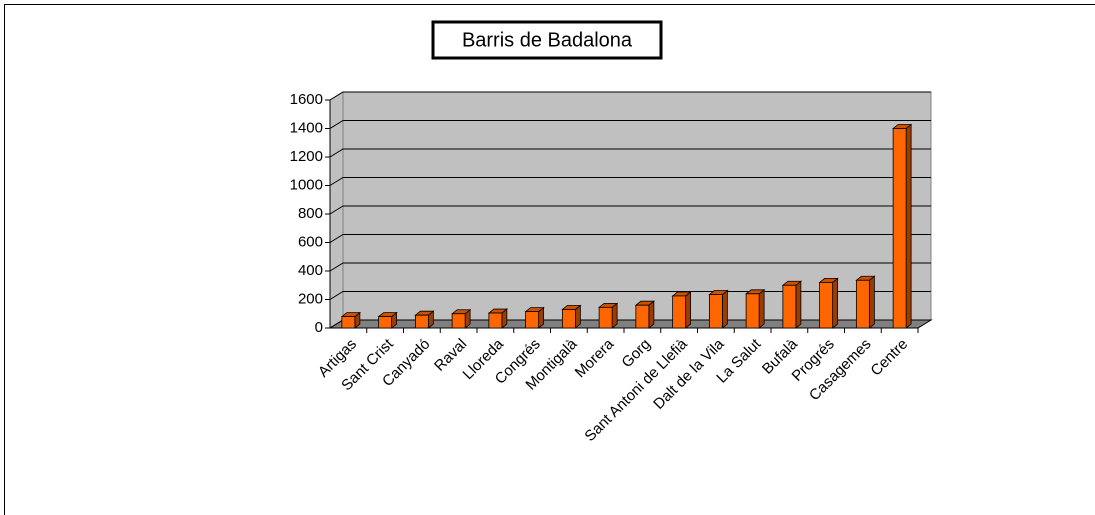  Describe the element at coordinates (306, 156) in the screenshot. I see `y-tick-label: 1200` at that location.